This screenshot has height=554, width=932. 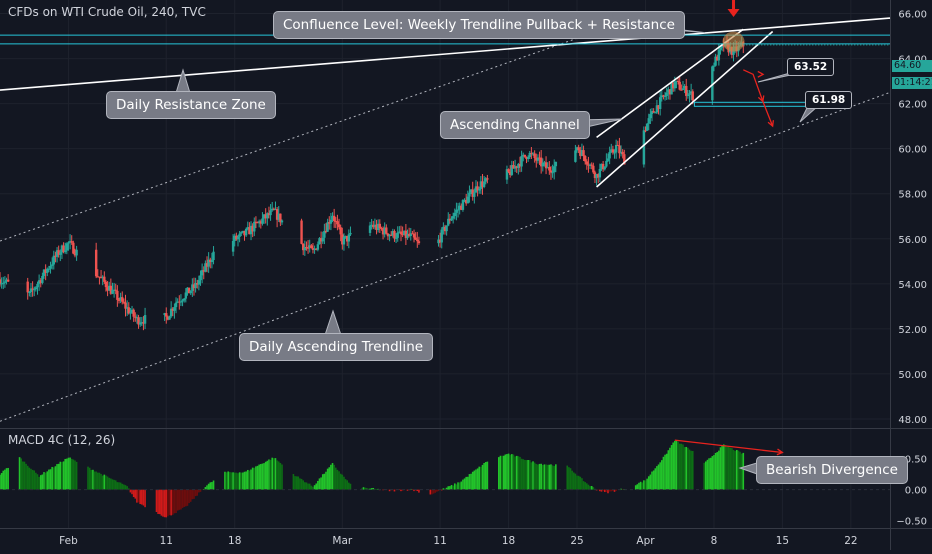 What do you see at coordinates (68, 541) in the screenshot?
I see `x-tick-label: Feb` at bounding box center [68, 541].